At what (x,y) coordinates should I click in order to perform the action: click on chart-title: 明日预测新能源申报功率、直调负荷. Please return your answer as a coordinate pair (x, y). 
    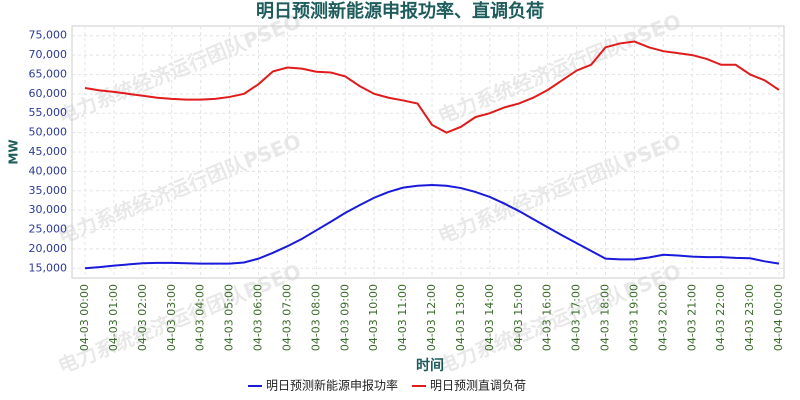
    Looking at the image, I should click on (400, 11).